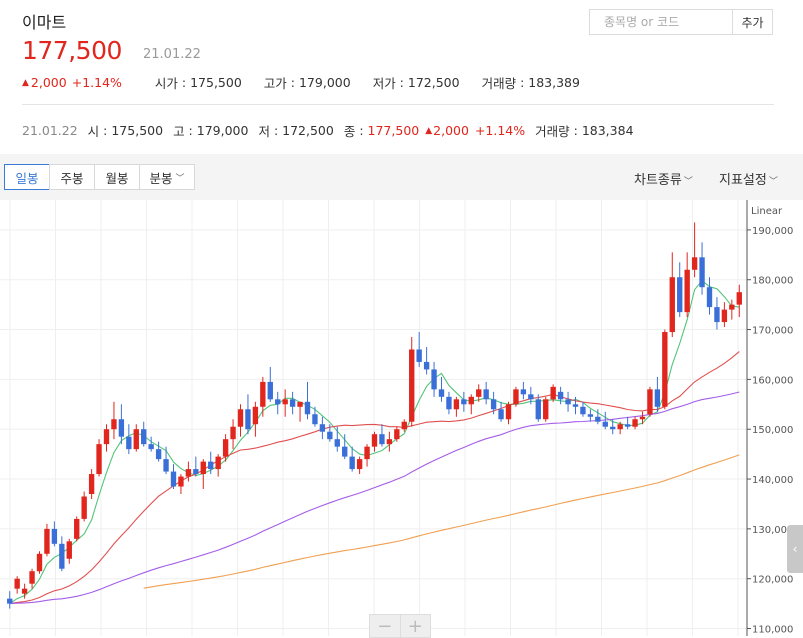  Describe the element at coordinates (554, 82) in the screenshot. I see `volume-value: 183,389` at that location.